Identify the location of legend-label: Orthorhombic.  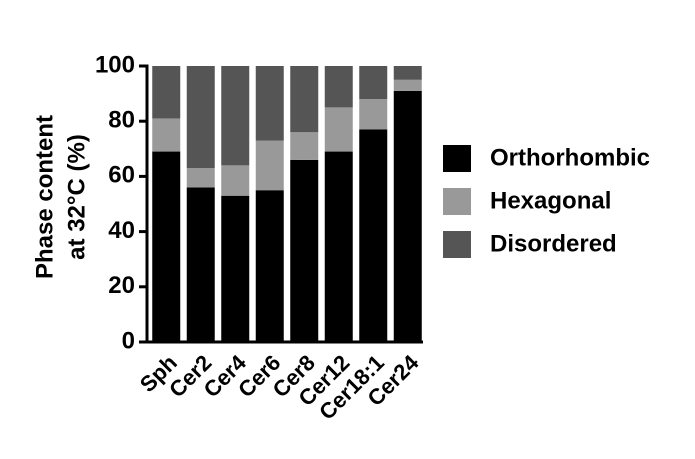
(570, 157).